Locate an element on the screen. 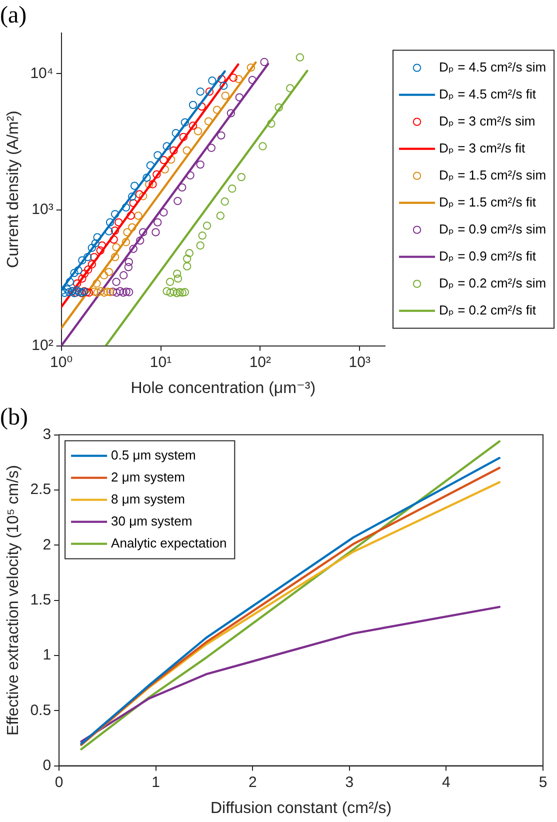 Image resolution: width=557 pixels, height=822 pixels. legend-label: 2 μm system is located at coordinates (148, 476).